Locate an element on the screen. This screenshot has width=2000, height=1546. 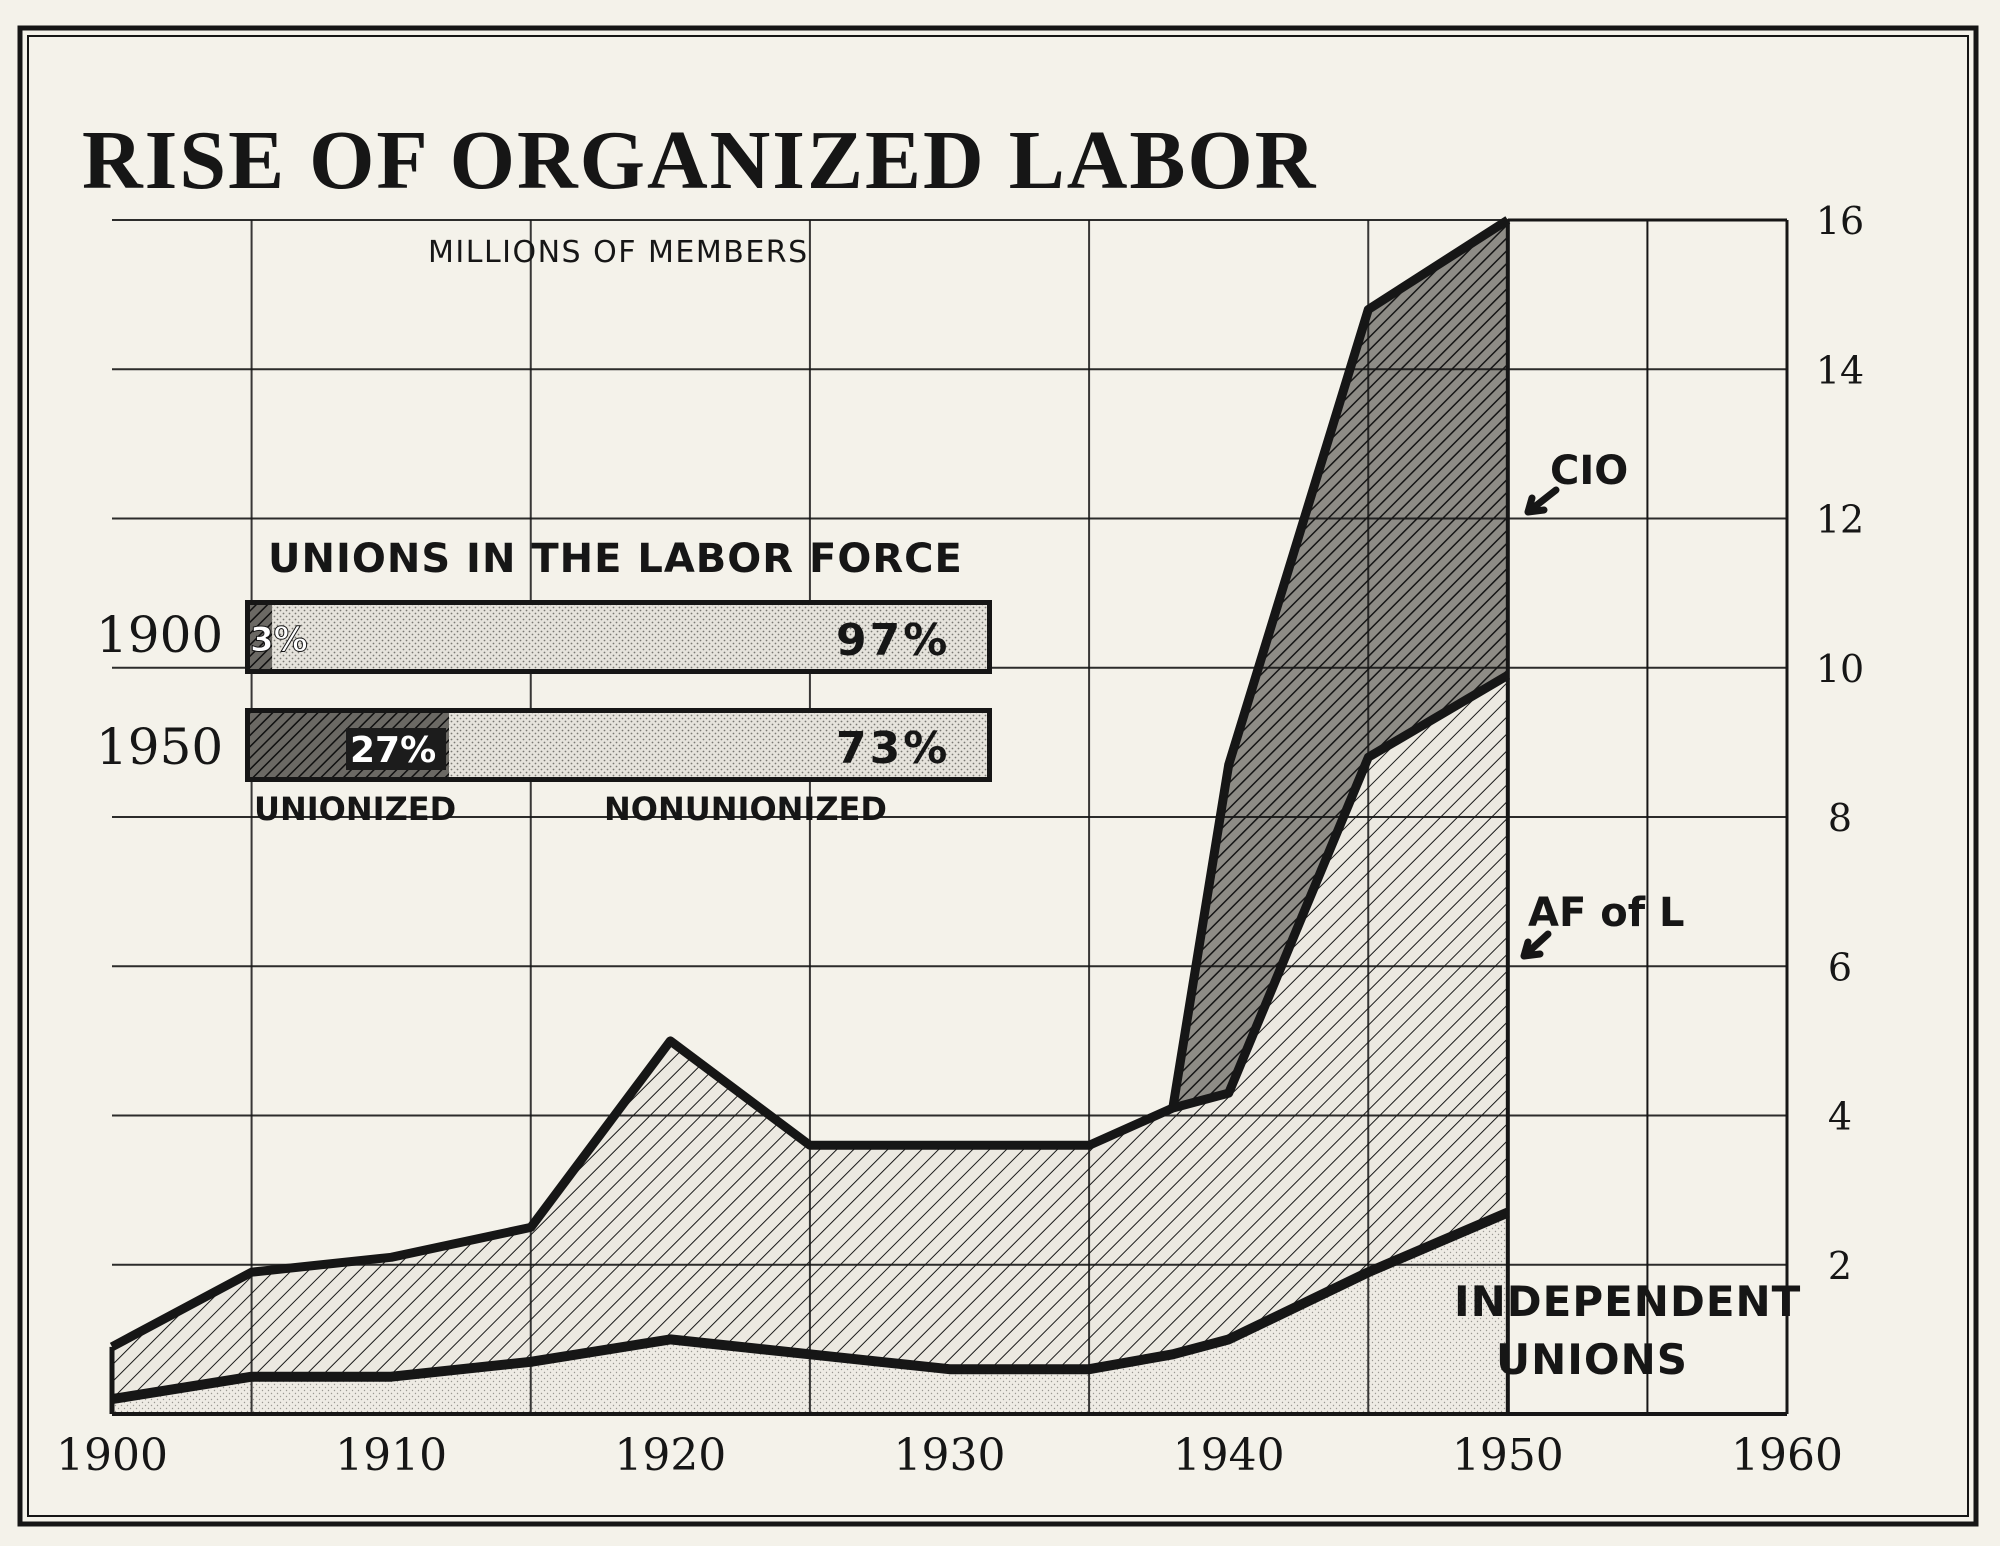
series-label-independent-line2: UNIONS is located at coordinates (1592, 1359).